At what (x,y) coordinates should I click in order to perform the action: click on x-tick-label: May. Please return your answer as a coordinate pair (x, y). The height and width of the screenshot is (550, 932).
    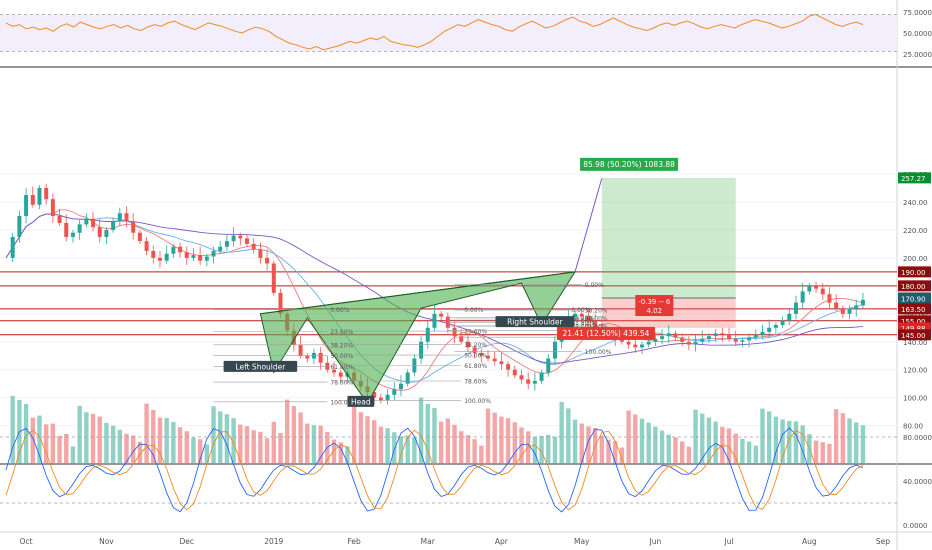
    Looking at the image, I should click on (582, 541).